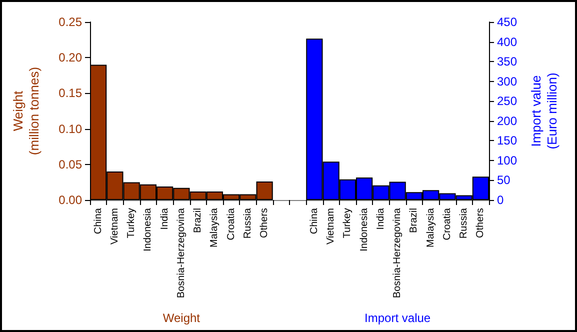  I want to click on y2-tick-label: 450, so click(507, 22).